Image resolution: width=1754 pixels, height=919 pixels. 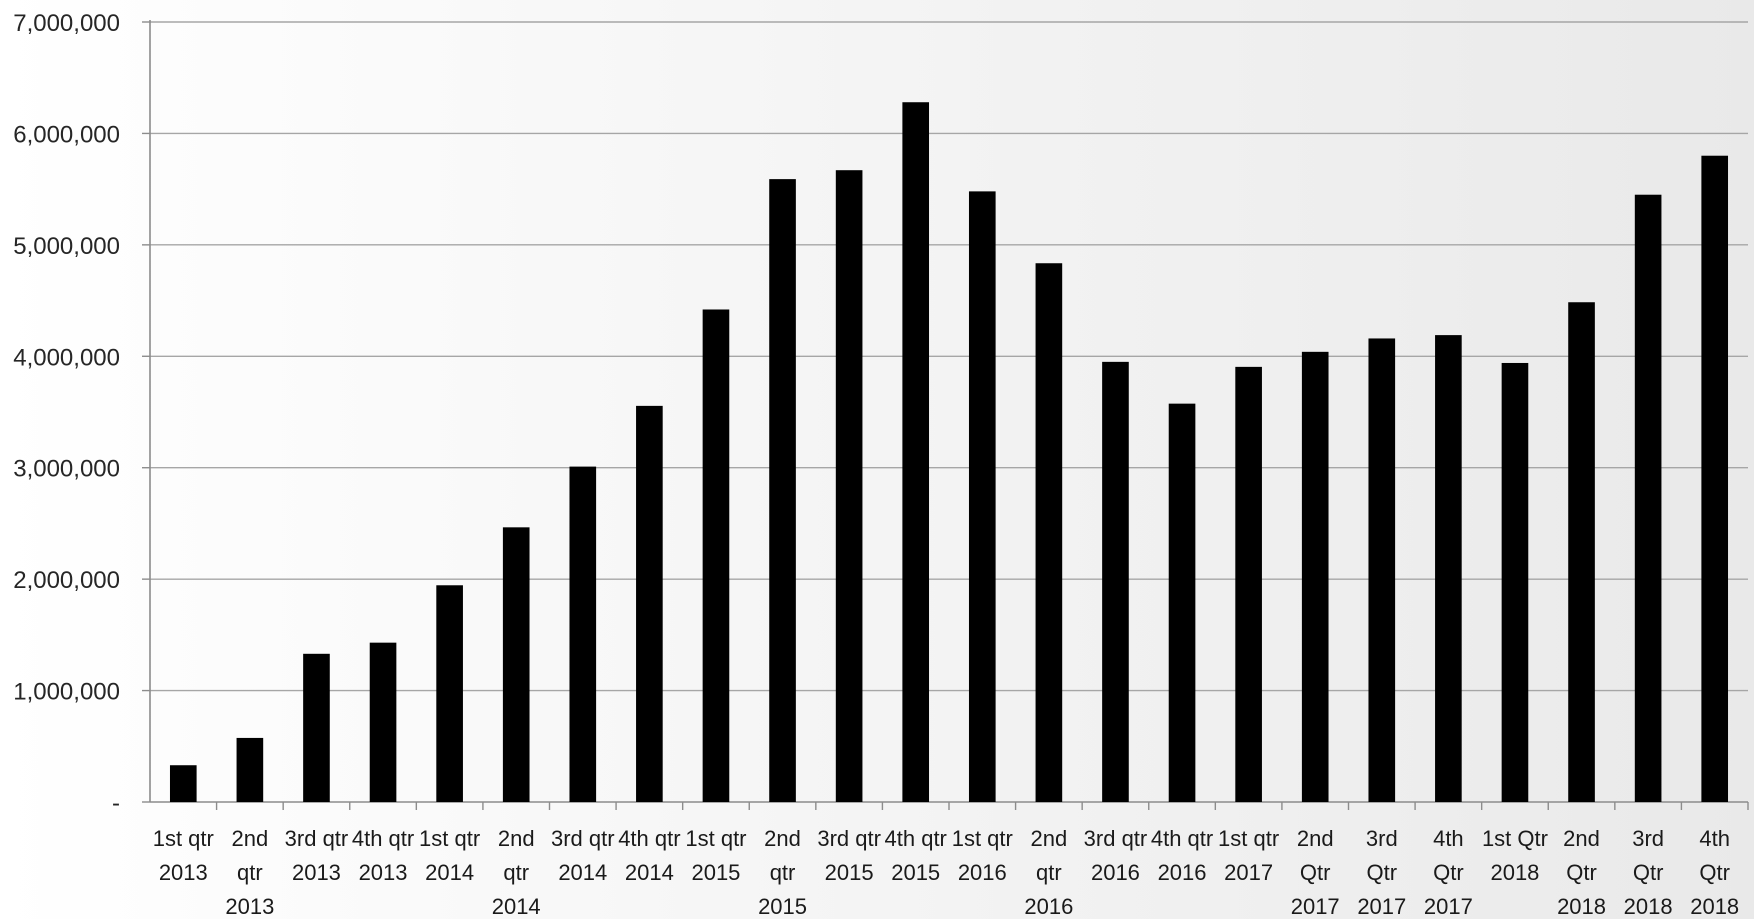 I want to click on x-tick-label: 2nd qtr 2014, so click(x=516, y=872).